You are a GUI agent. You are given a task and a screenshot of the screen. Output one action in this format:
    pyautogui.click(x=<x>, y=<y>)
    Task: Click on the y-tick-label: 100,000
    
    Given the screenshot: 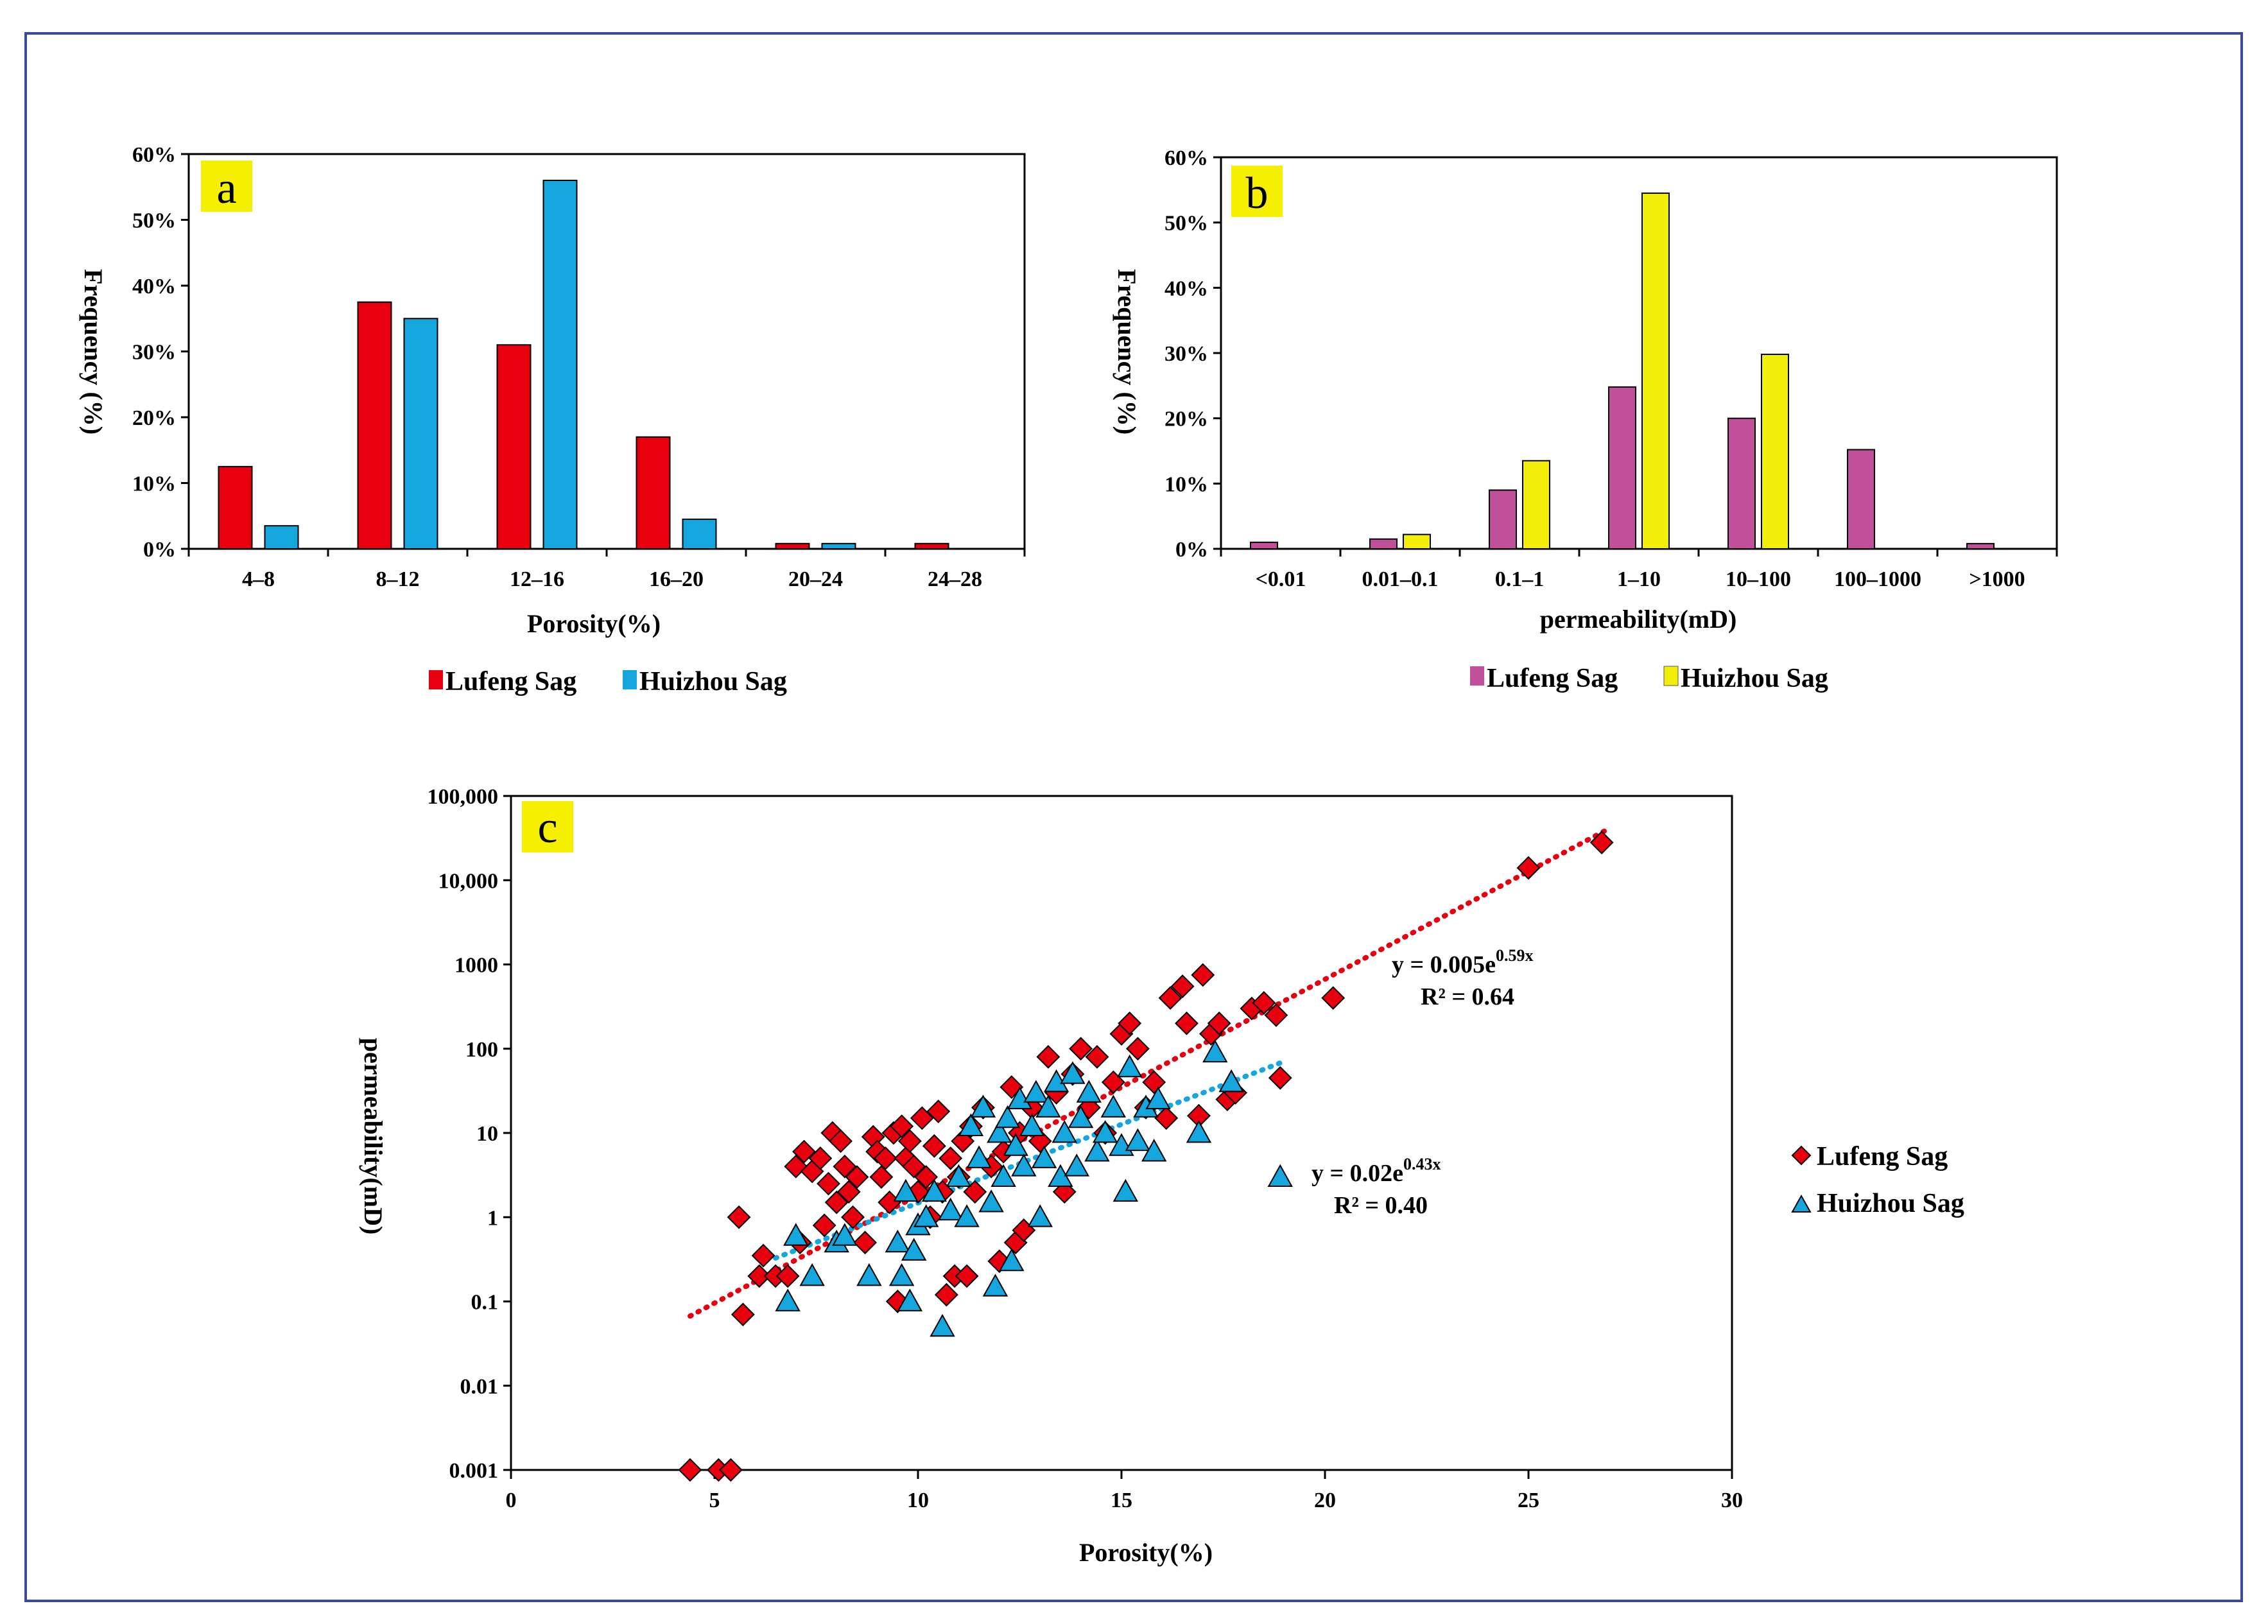 What is the action you would take?
    pyautogui.click(x=463, y=797)
    